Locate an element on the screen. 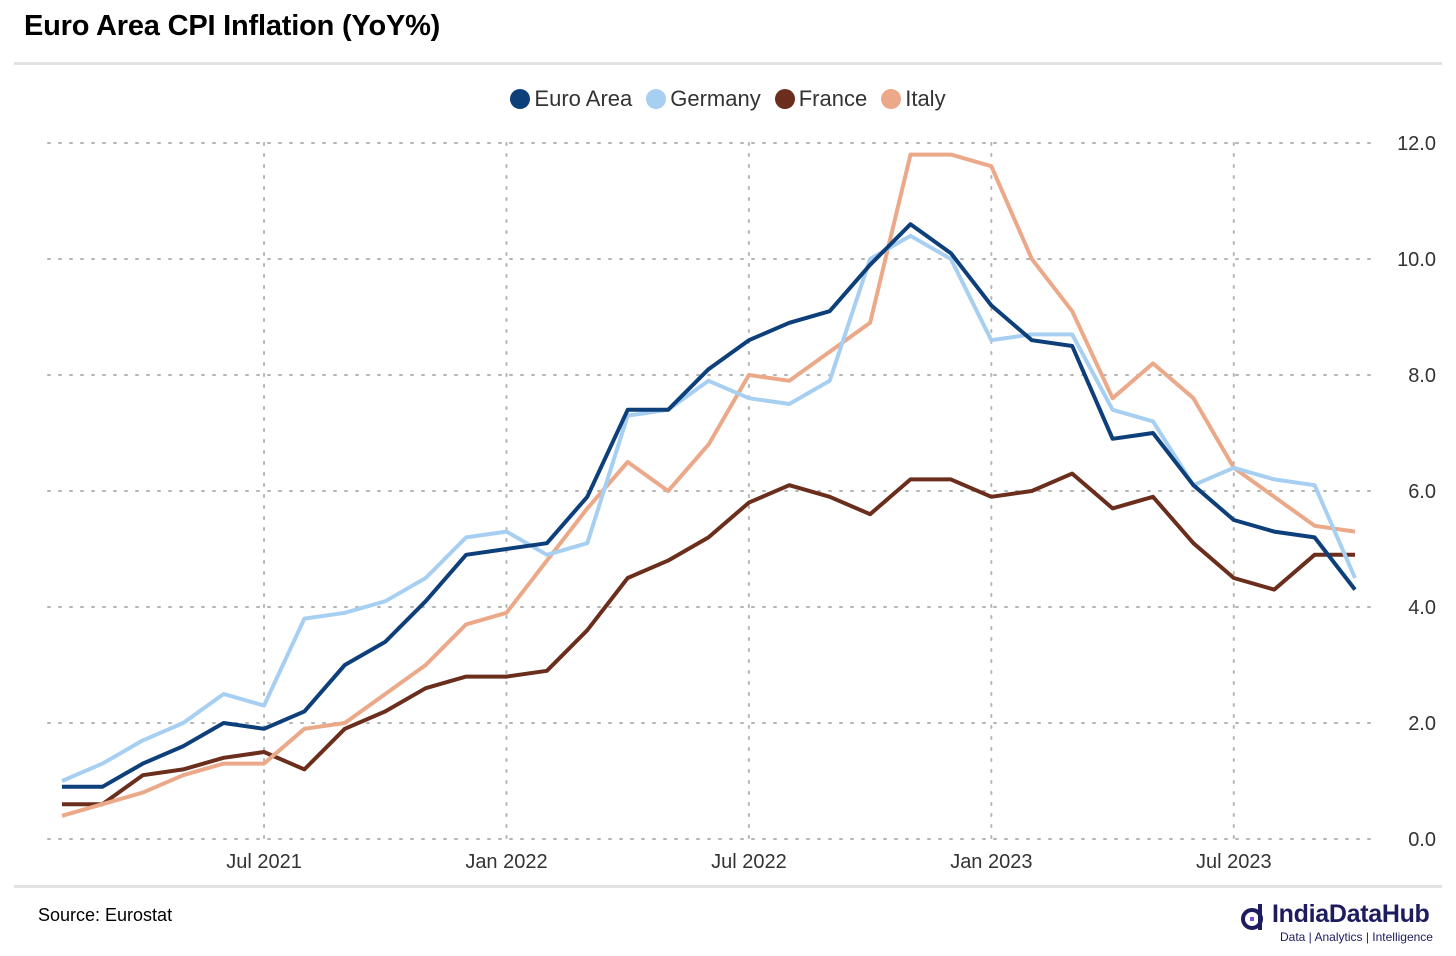  chart-legend: Euro Area Germany France Italy is located at coordinates (728, 99).